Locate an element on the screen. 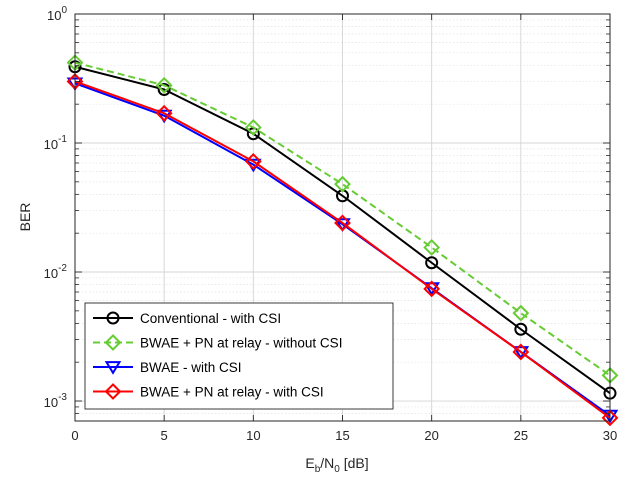  y-tick-exponent: -3 is located at coordinates (62, 397).